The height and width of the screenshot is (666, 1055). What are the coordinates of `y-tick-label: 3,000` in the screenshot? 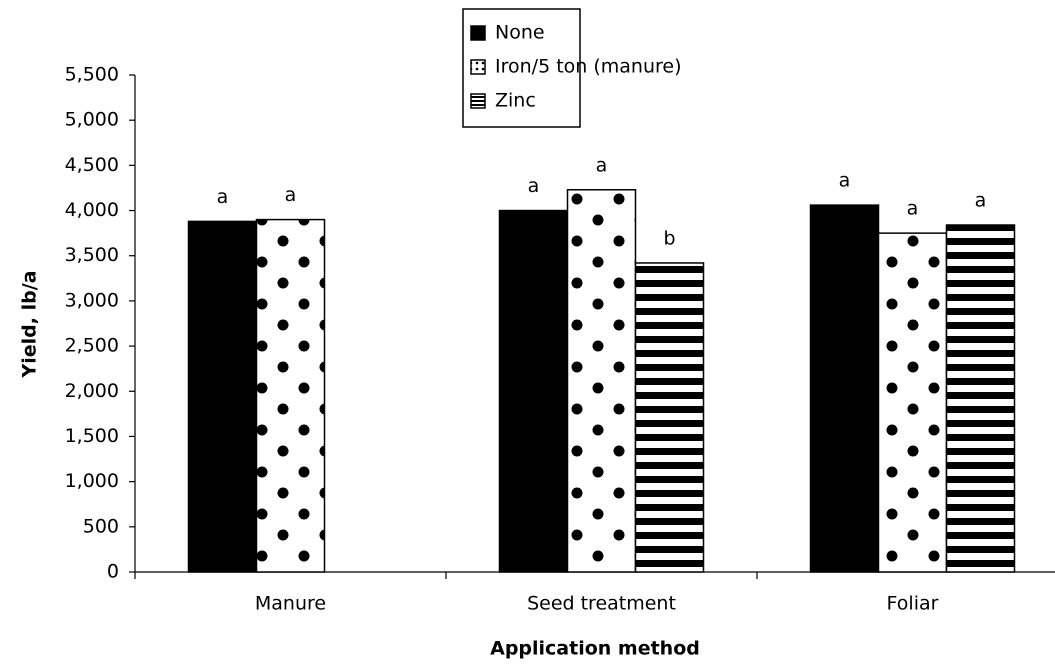 It's located at (92, 300).